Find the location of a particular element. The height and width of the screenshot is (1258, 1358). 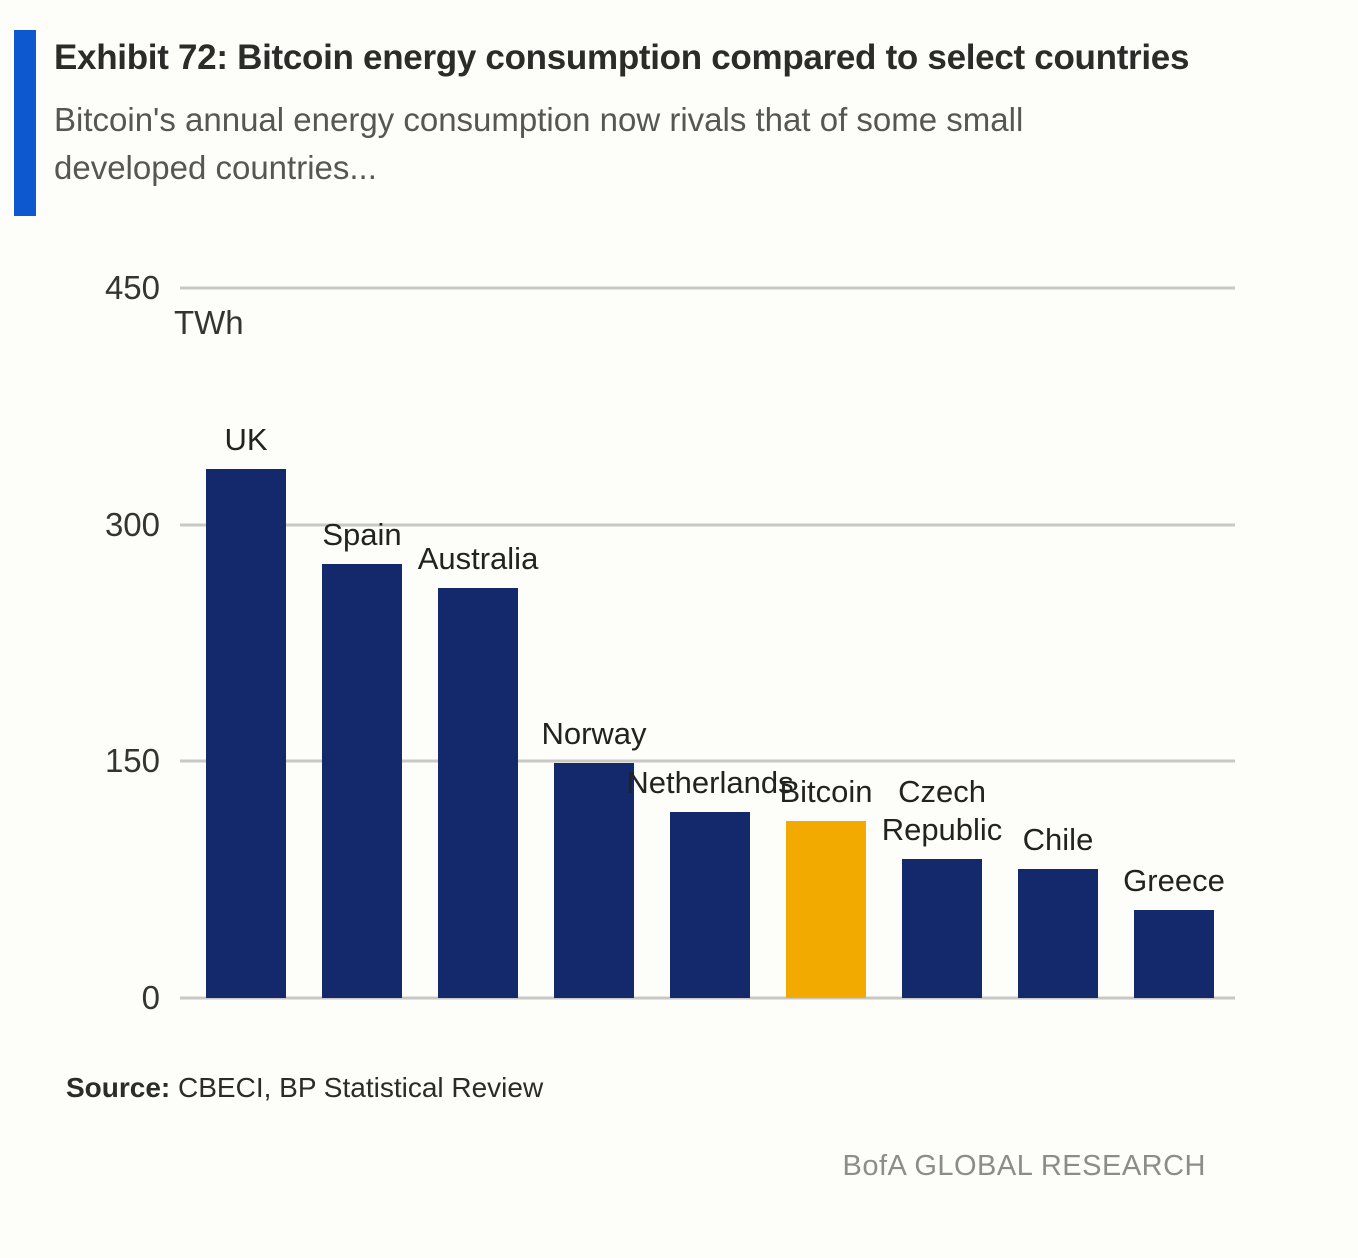

bar-norway is located at coordinates (594, 880).